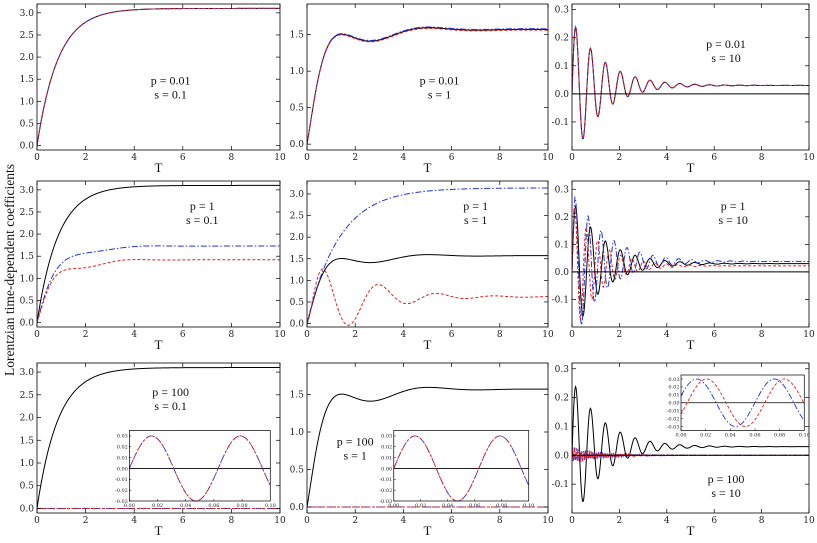 The height and width of the screenshot is (543, 817). I want to click on panel-r1c2: 0 2 4 6 8 10 0.0 0.5 1.0 1.5 Tp = 0.01s = 1, so click(422, 89).